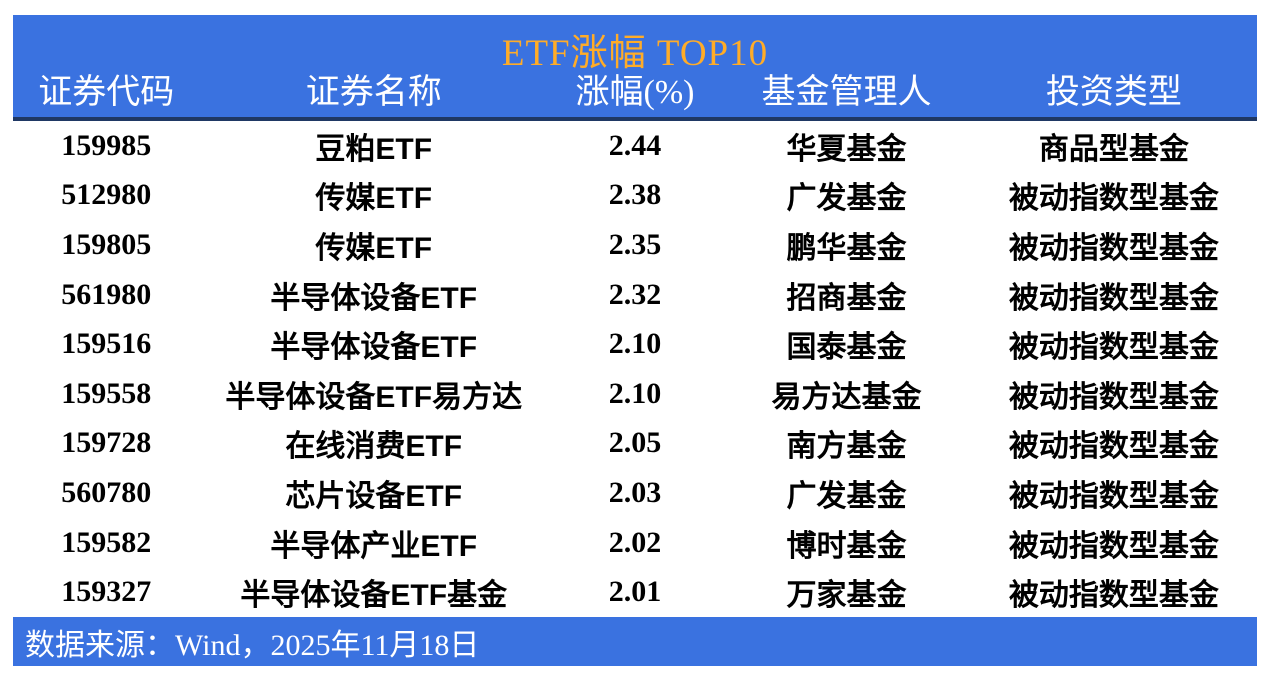 This screenshot has height=684, width=1272. Describe the element at coordinates (106, 443) in the screenshot. I see `cell-code: 159728` at that location.